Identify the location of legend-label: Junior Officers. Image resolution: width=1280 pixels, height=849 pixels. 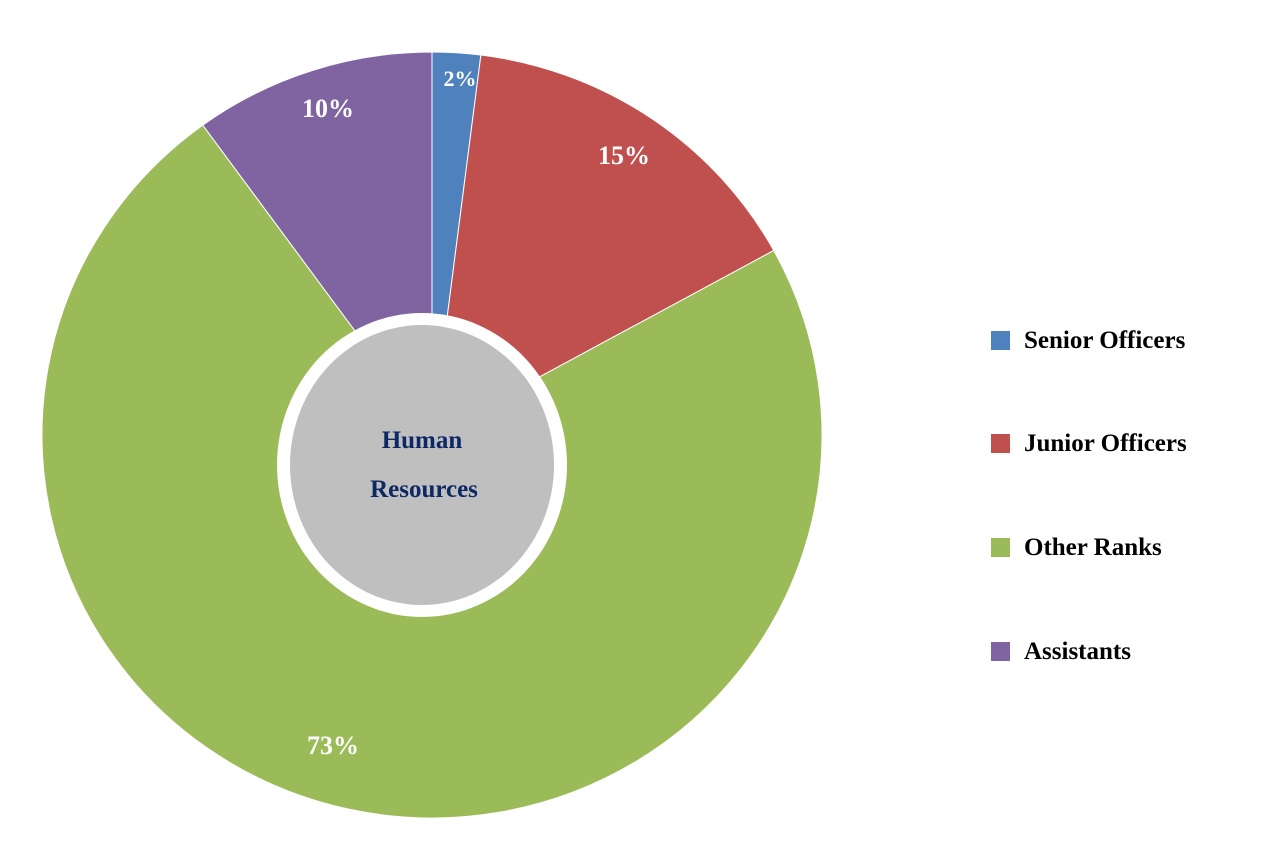
(1105, 443).